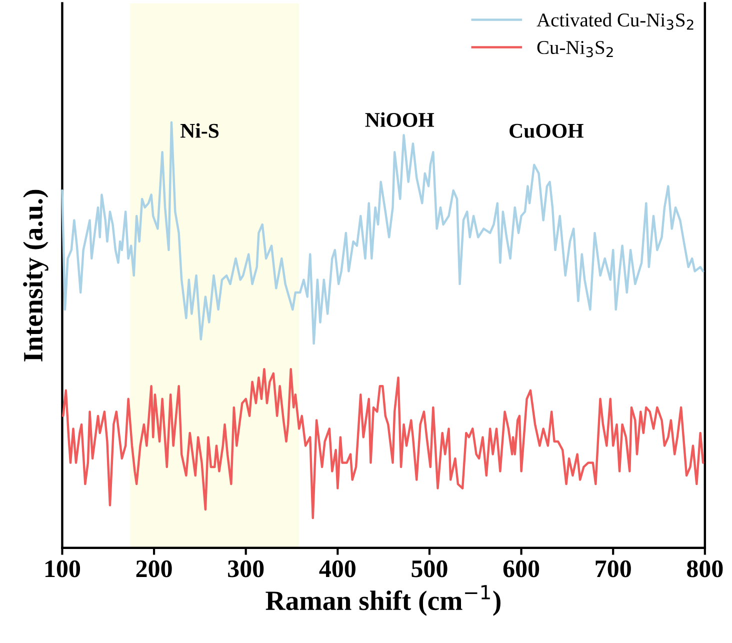 The width and height of the screenshot is (732, 643). What do you see at coordinates (337, 569) in the screenshot?
I see `x-tick-label: 400` at bounding box center [337, 569].